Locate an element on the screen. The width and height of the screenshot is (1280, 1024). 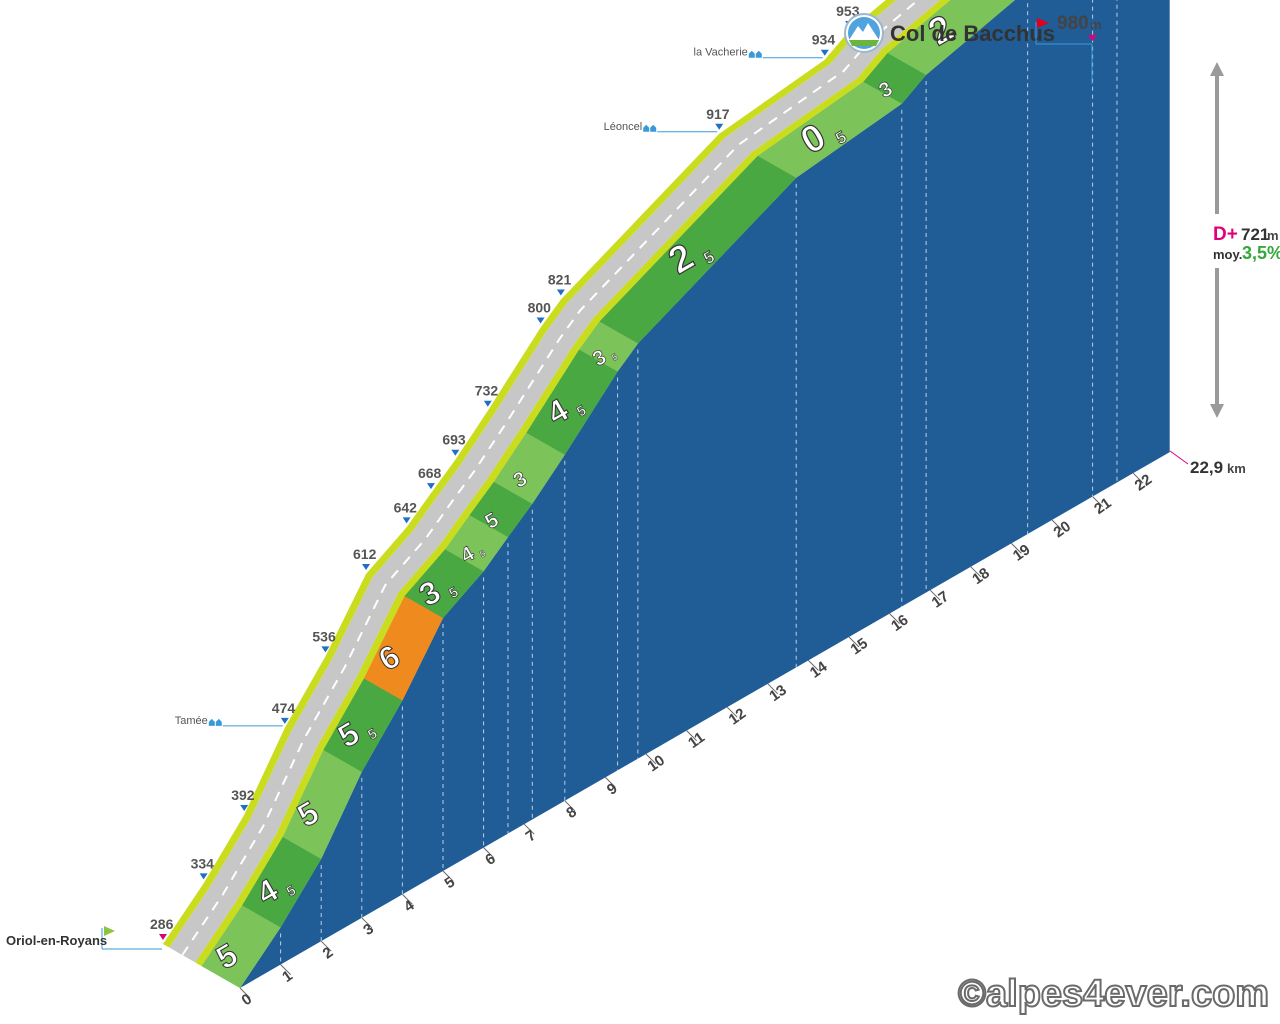
total-distance-value: 22,9 is located at coordinates (1206, 467).